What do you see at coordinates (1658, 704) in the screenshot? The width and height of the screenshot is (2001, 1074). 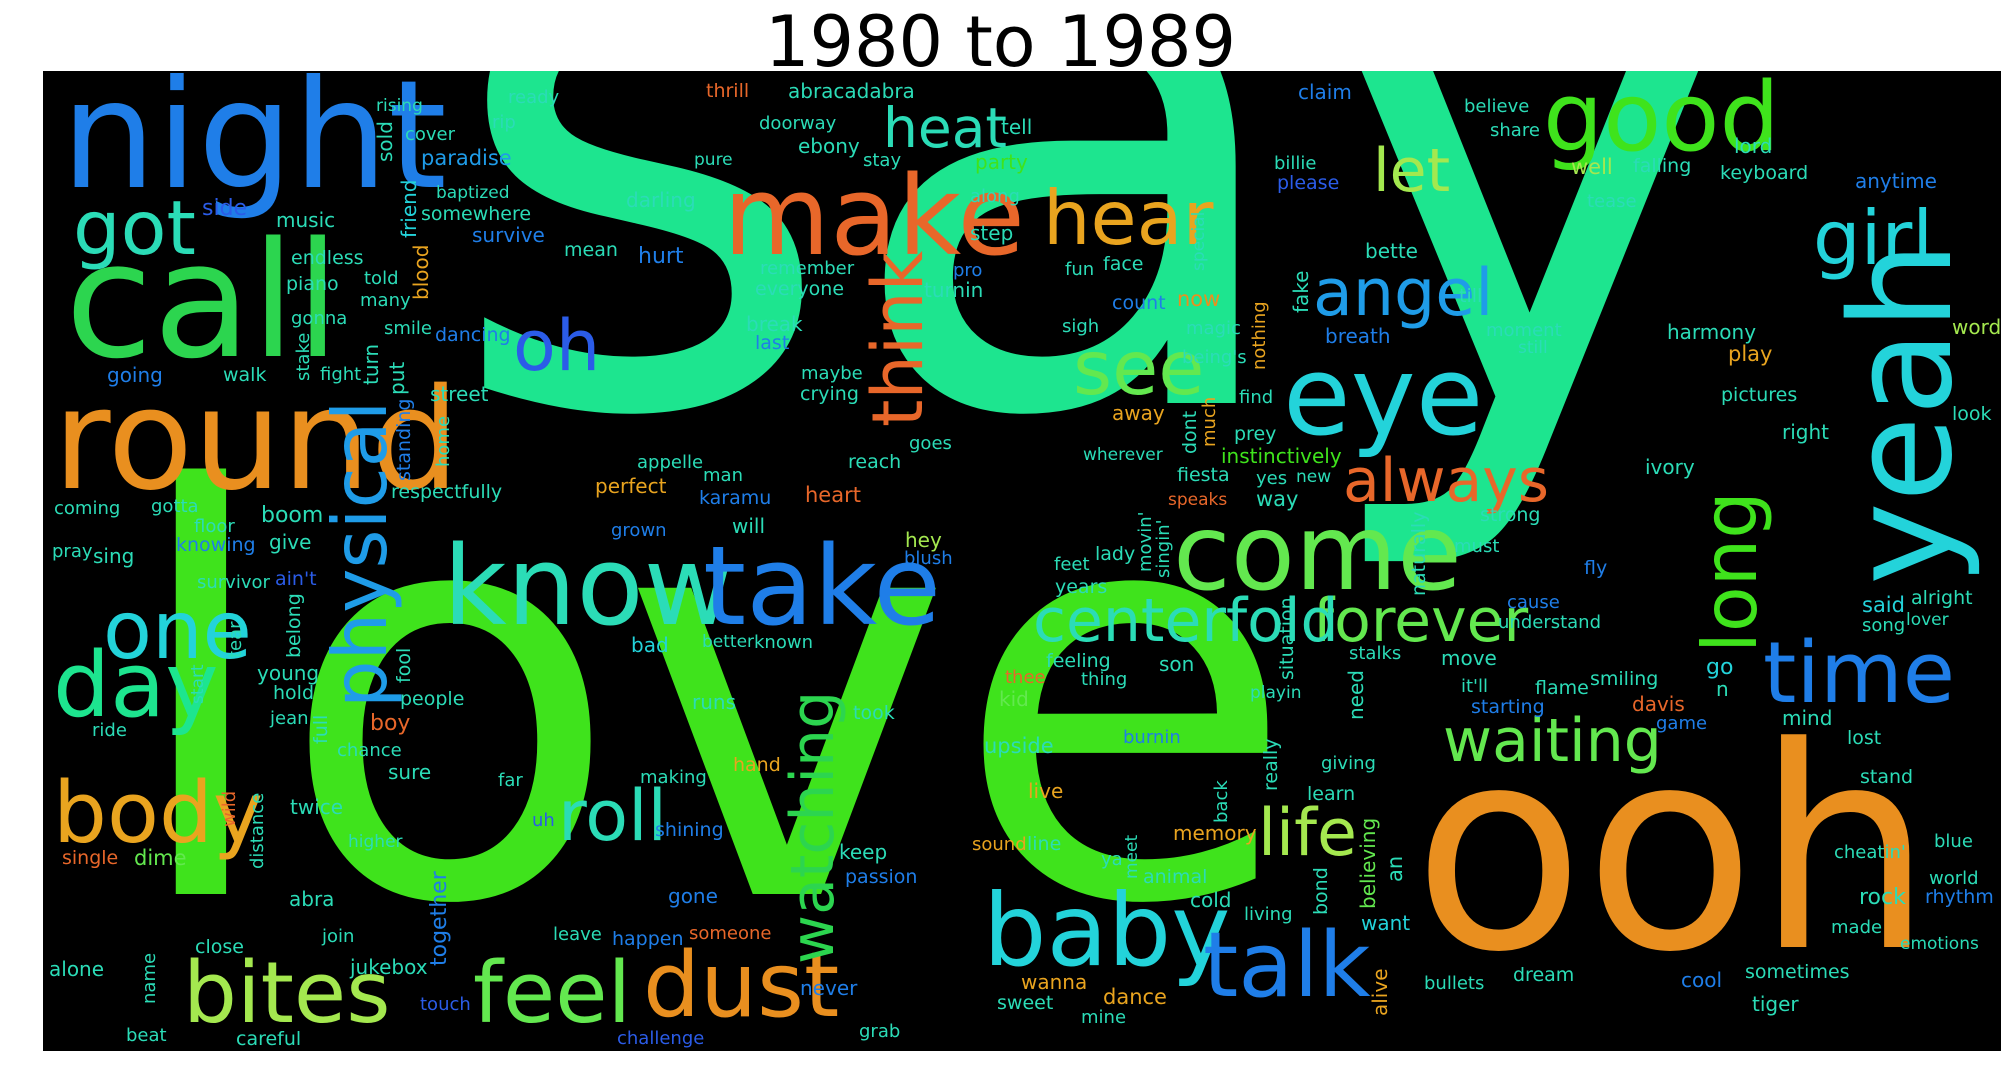 I see `cloud-word-davis: davis` at bounding box center [1658, 704].